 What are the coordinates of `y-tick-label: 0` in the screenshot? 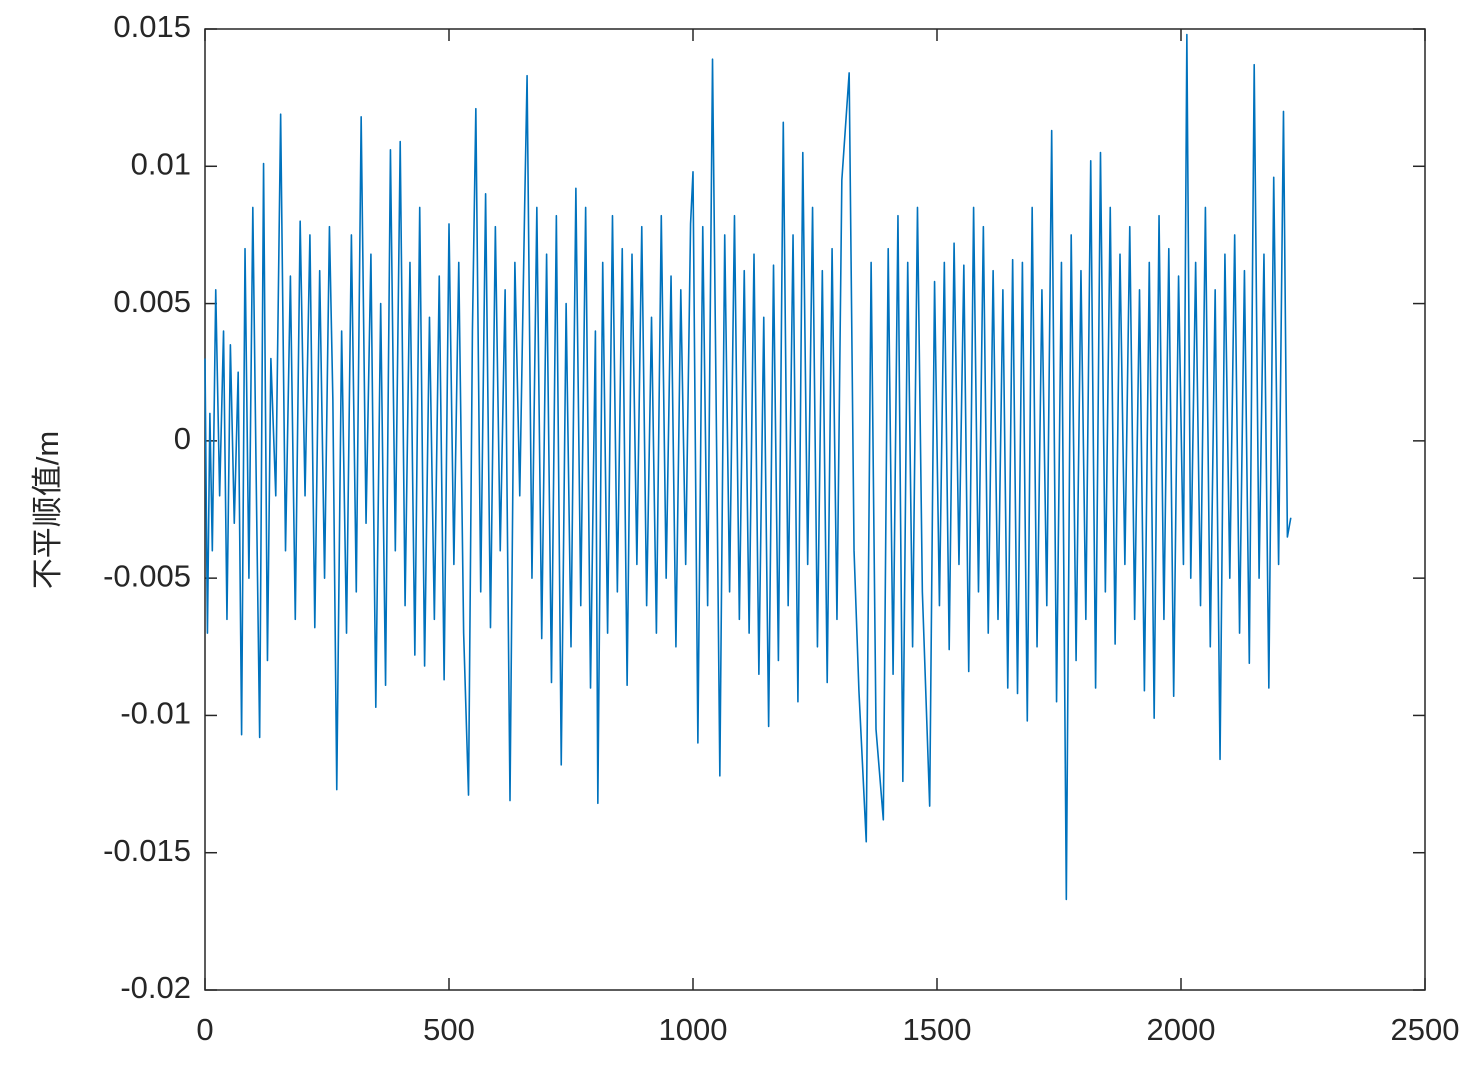 It's located at (182, 438).